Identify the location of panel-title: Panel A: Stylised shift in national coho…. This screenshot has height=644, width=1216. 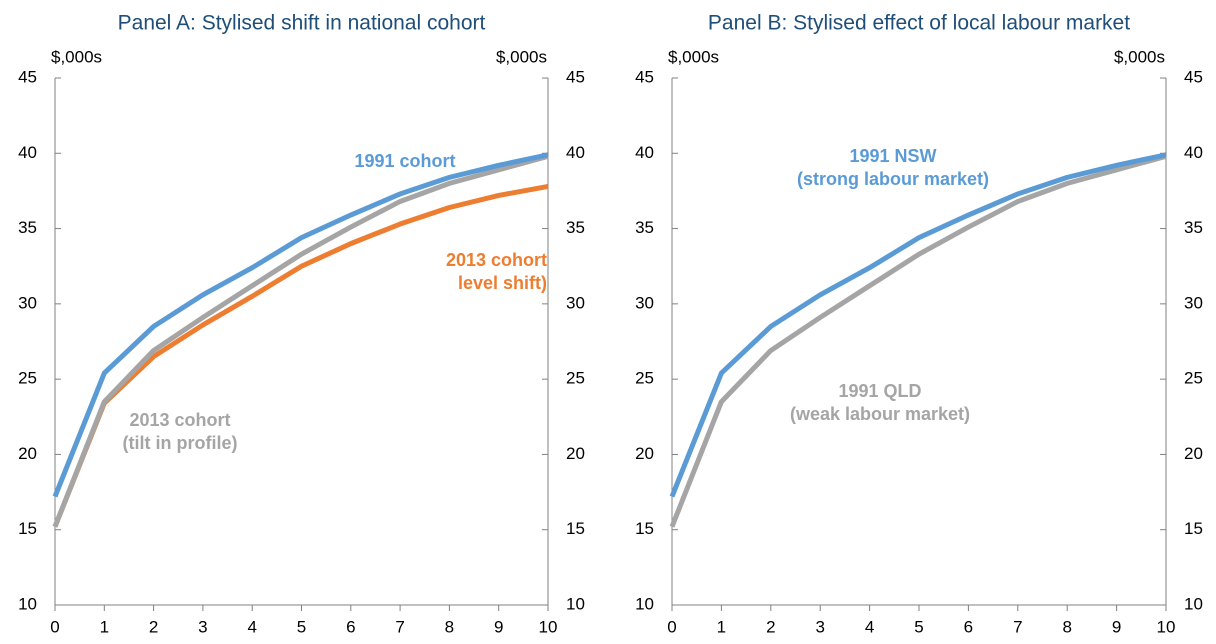
(302, 23).